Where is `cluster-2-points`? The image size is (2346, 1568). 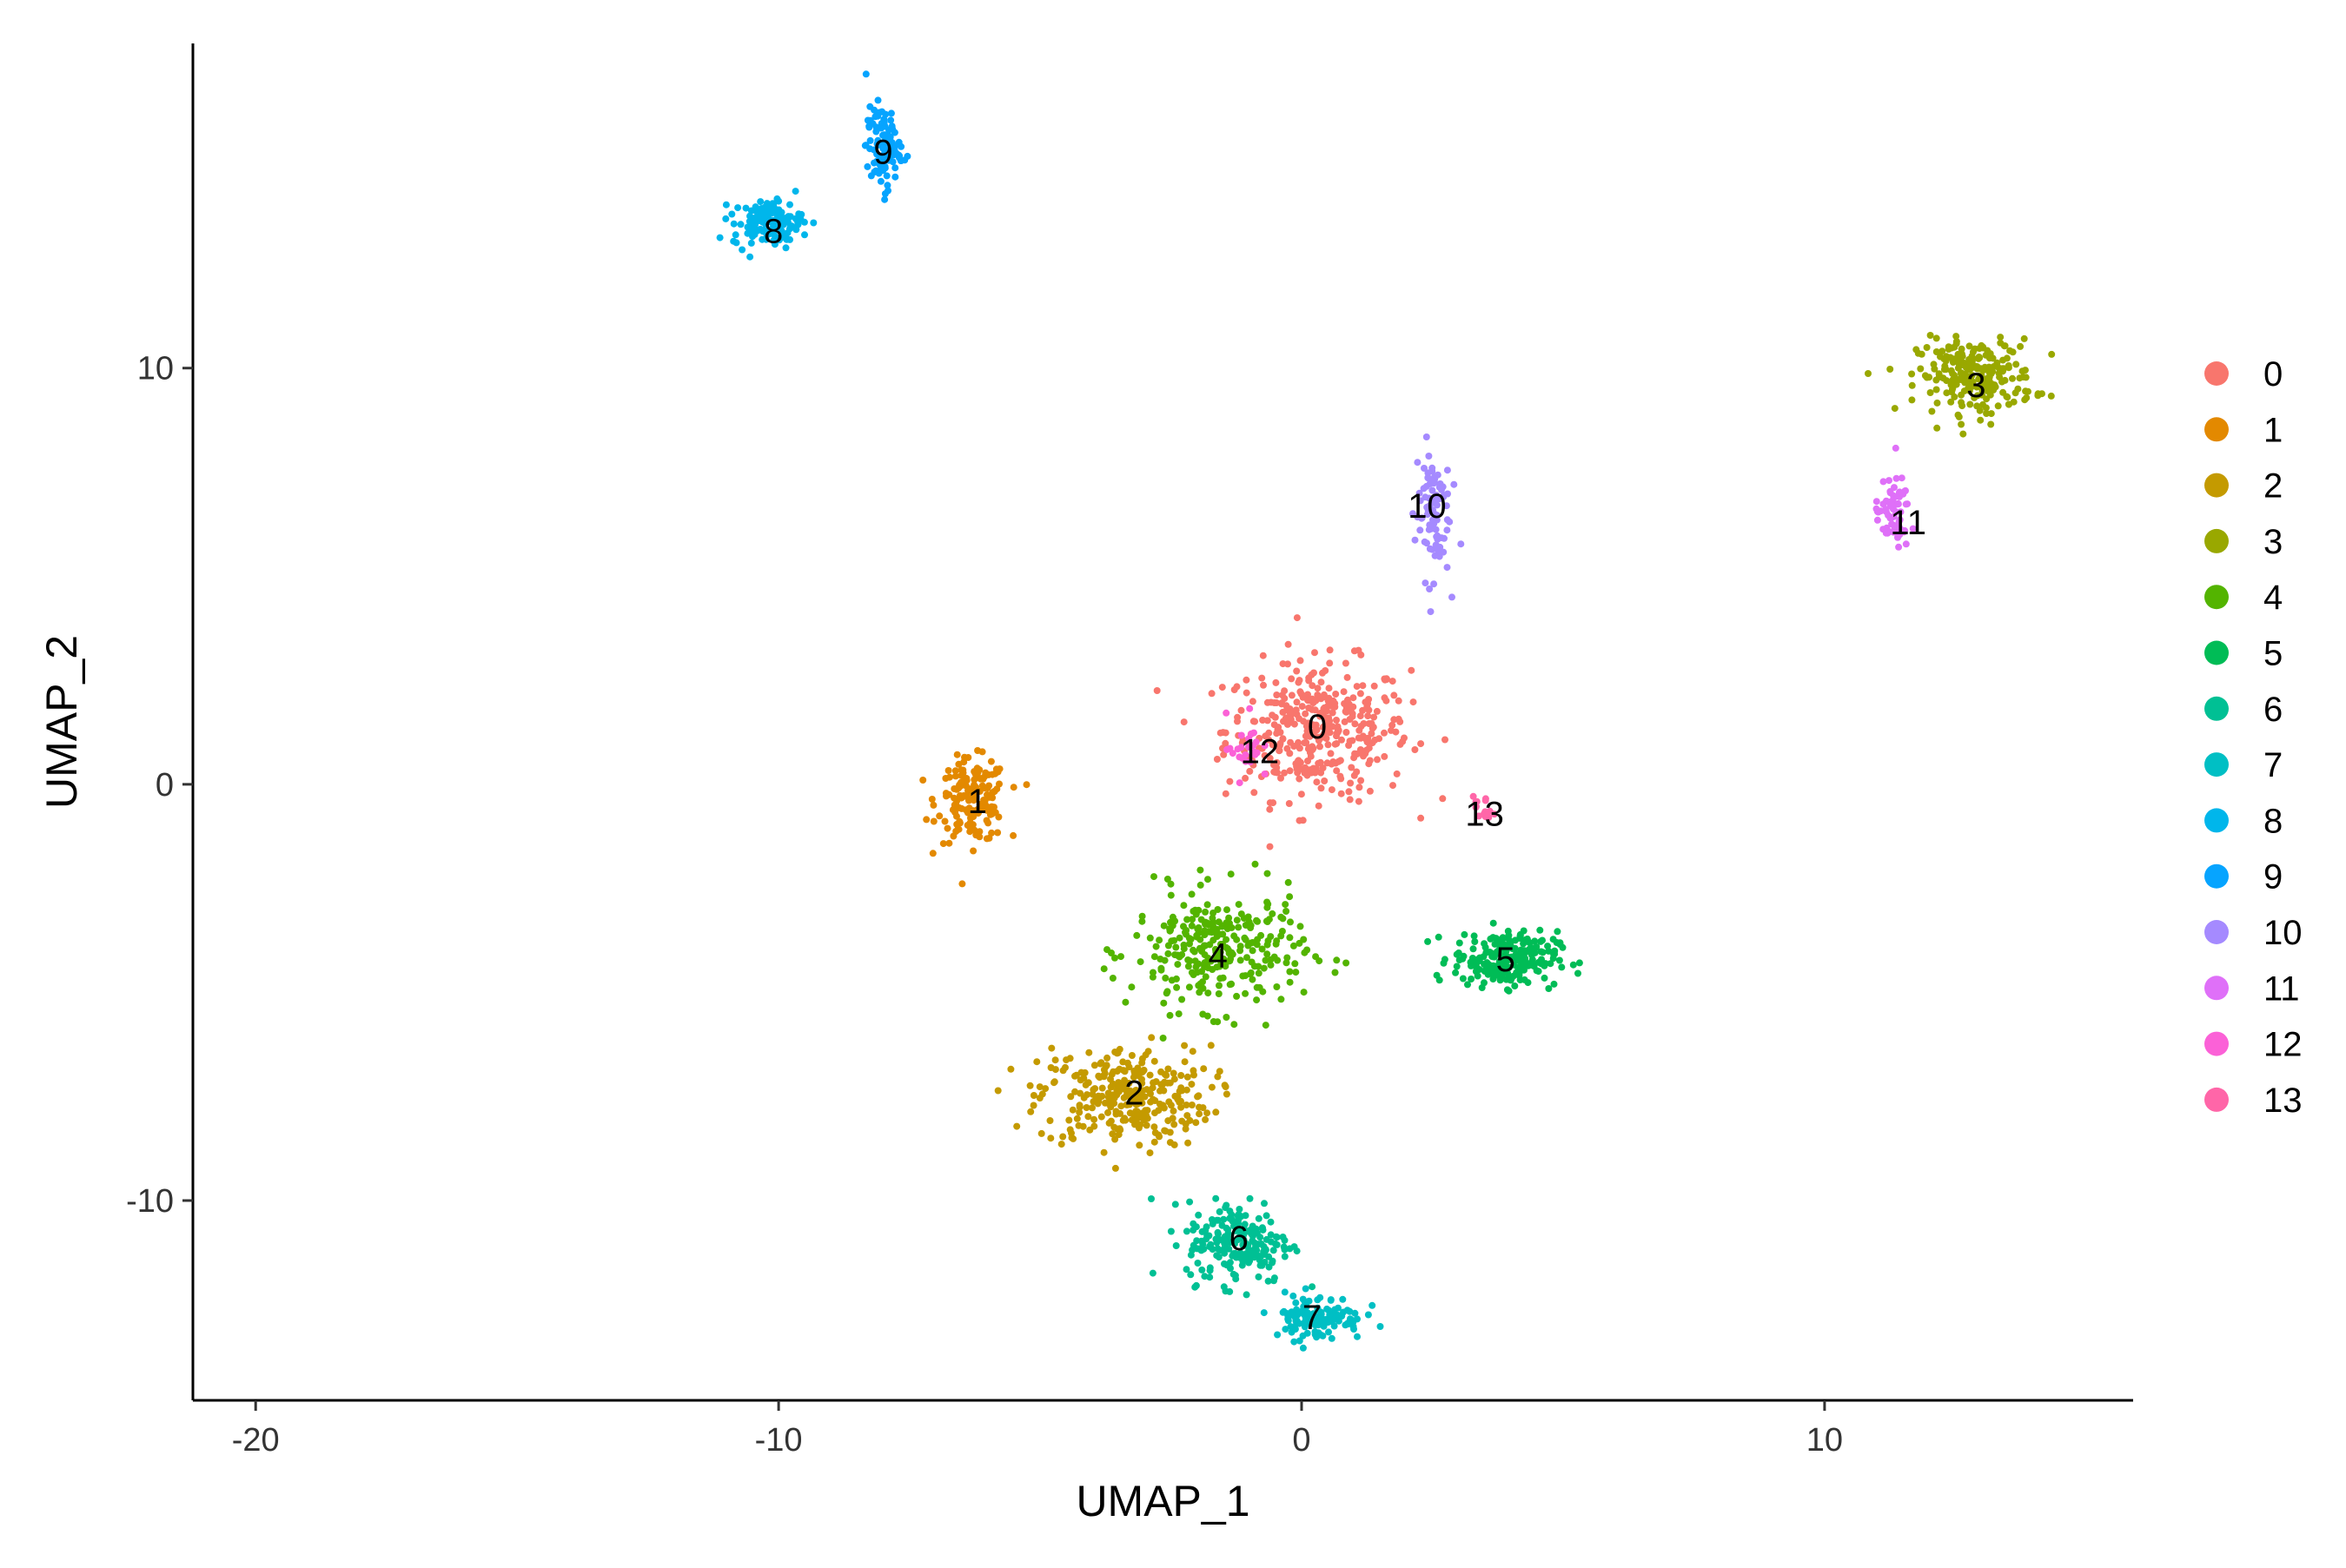 cluster-2-points is located at coordinates (1112, 1103).